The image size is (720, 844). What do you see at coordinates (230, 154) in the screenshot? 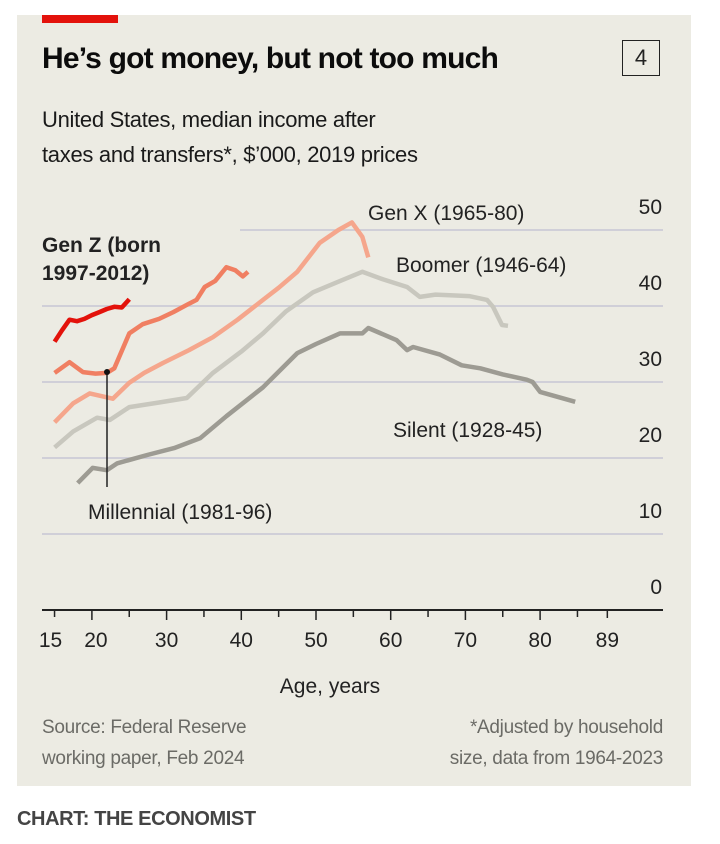
I see `subtitle-line-2: taxes and transfers*, $’000, 2019 prices` at bounding box center [230, 154].